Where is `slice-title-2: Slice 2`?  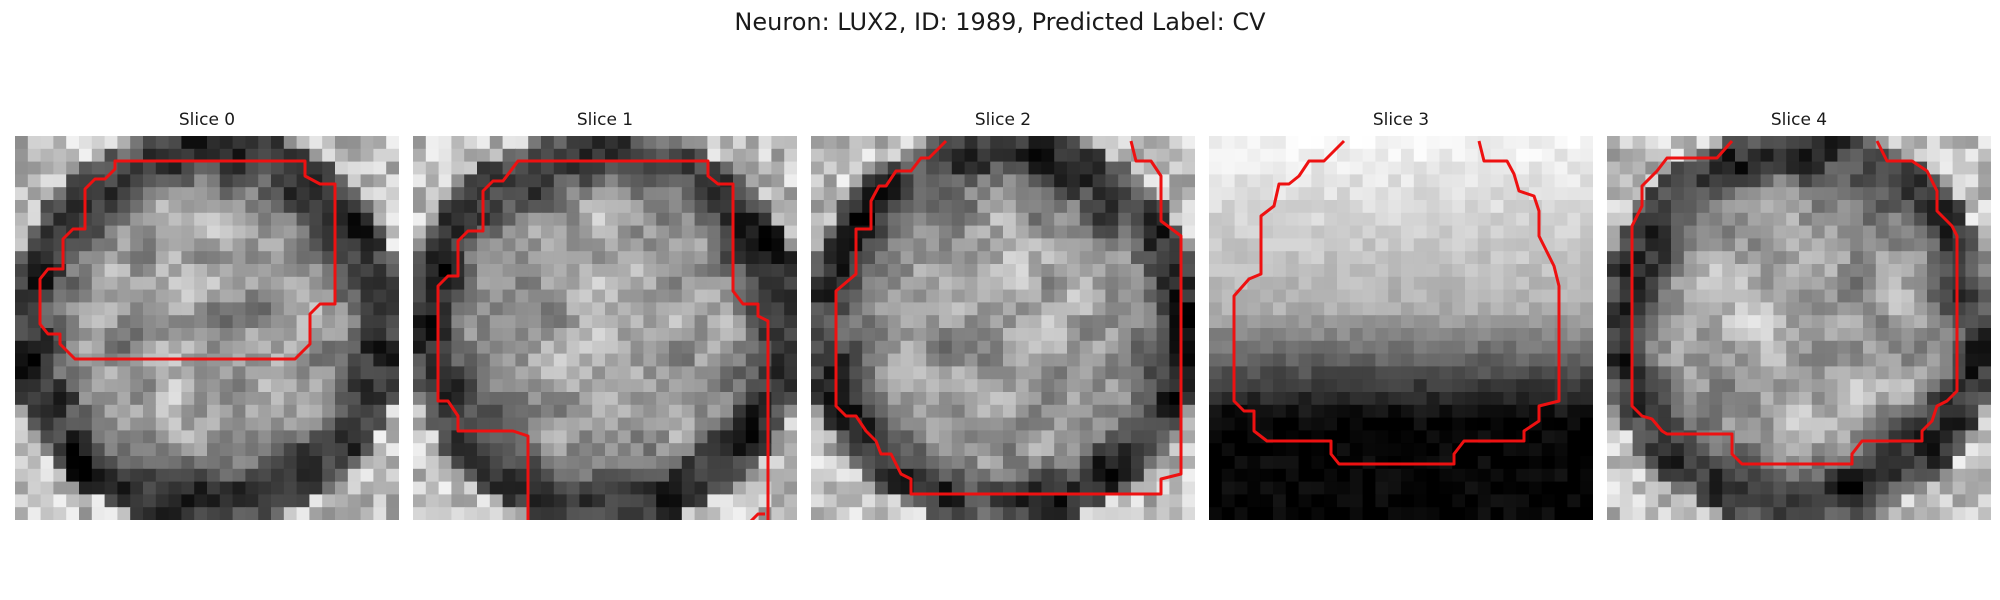
slice-title-2: Slice 2 is located at coordinates (1003, 120).